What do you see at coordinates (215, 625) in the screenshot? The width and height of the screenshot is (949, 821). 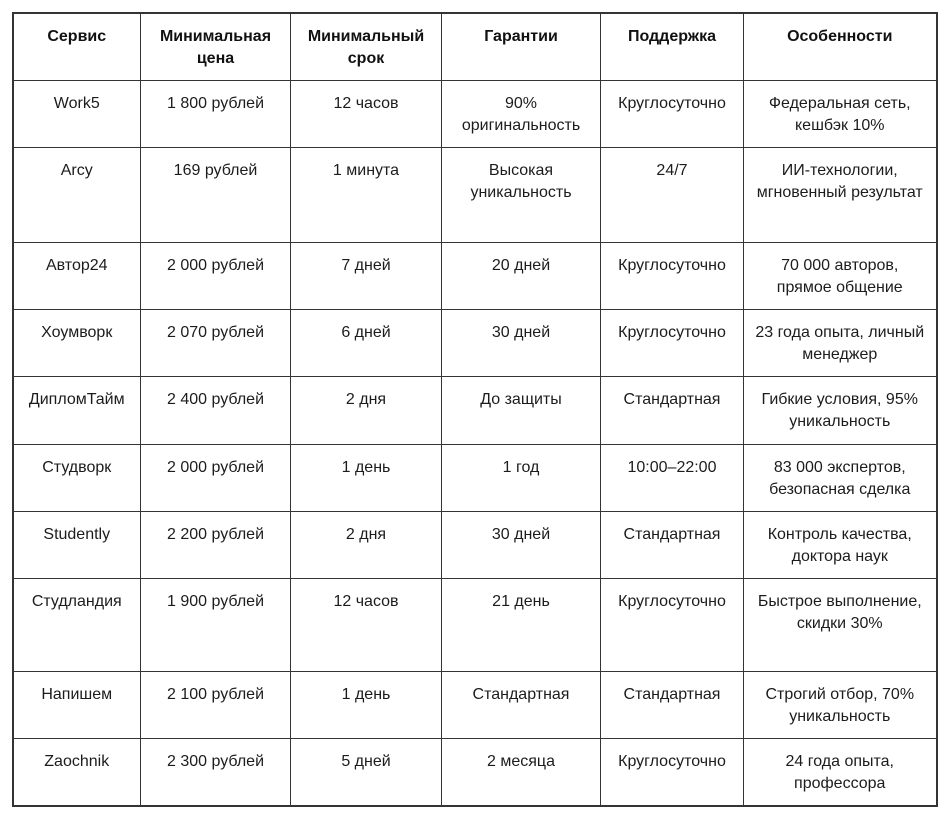 I see `table-cell: 1 900 рублей` at bounding box center [215, 625].